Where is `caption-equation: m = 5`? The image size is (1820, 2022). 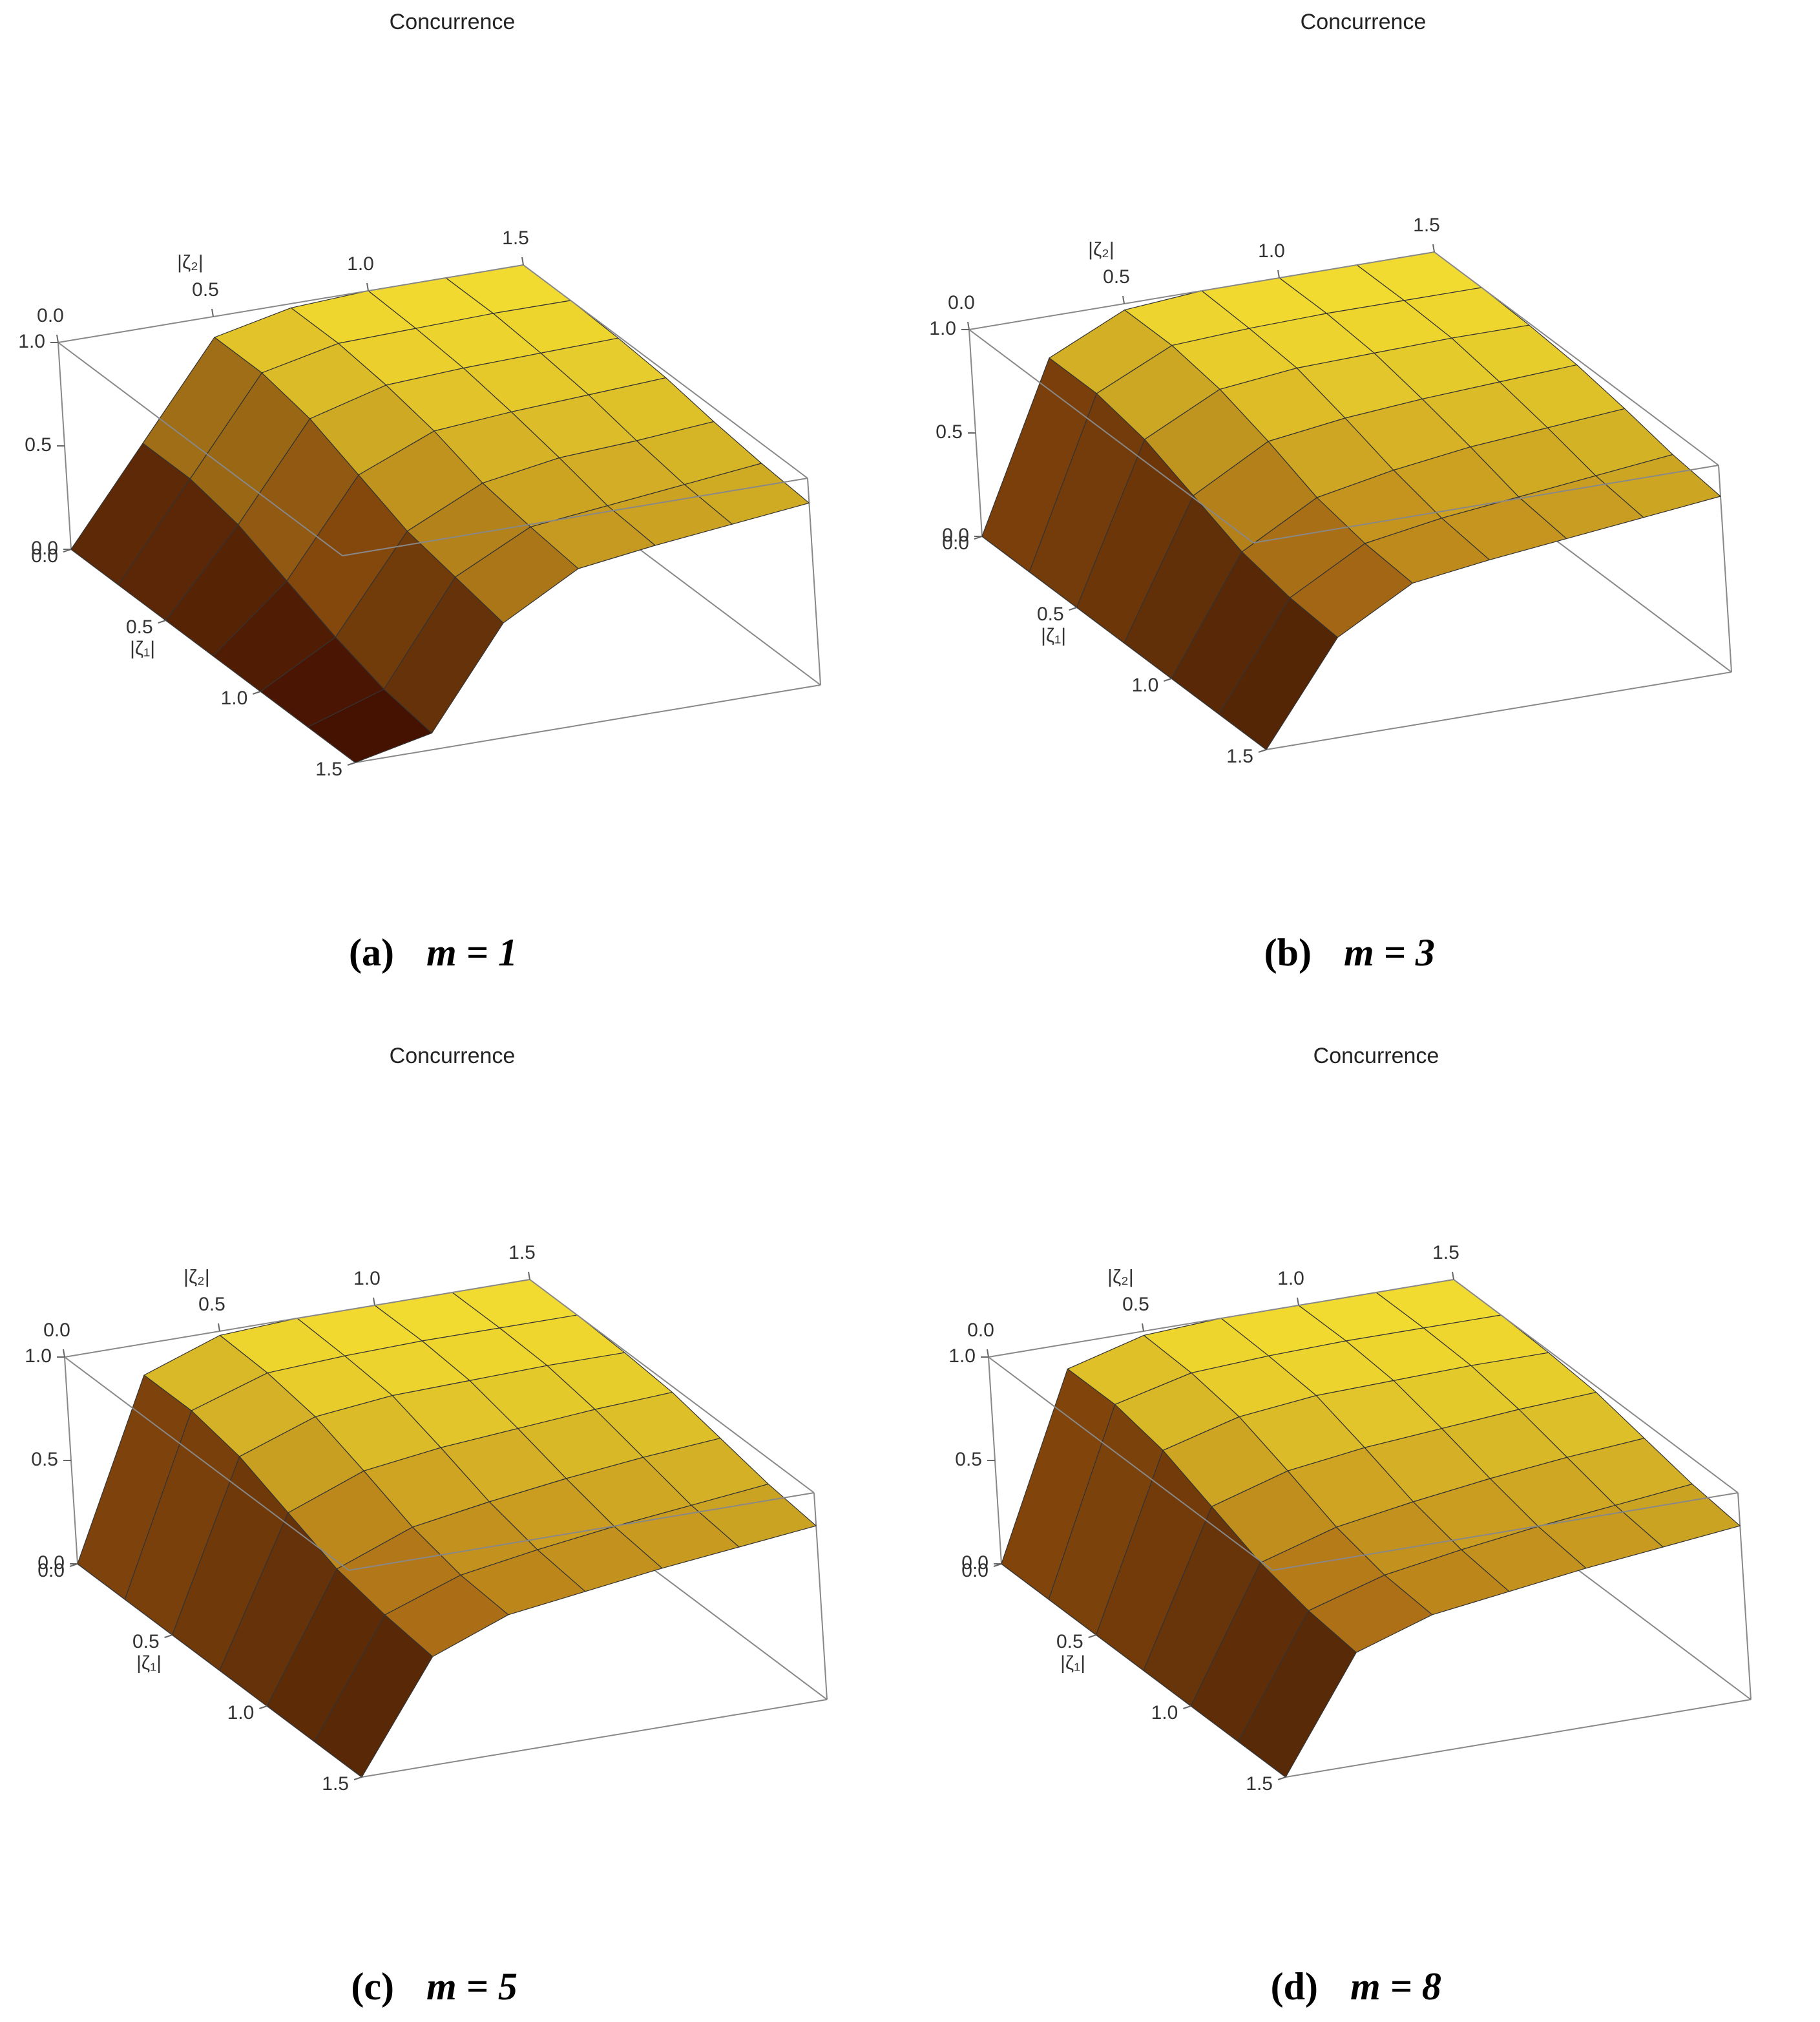 caption-equation: m = 5 is located at coordinates (472, 1987).